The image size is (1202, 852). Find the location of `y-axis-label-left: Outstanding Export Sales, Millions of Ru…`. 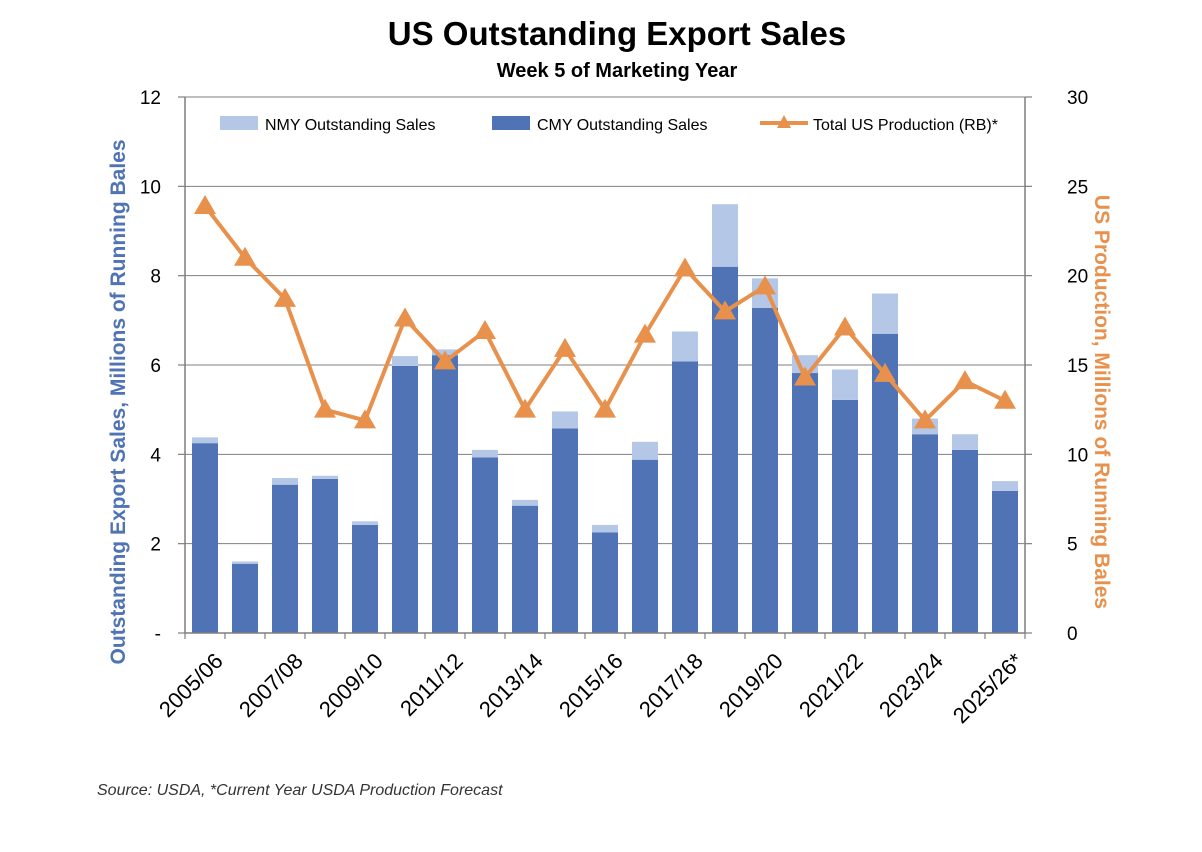

y-axis-label-left: Outstanding Export Sales, Millions of Ru… is located at coordinates (118, 401).